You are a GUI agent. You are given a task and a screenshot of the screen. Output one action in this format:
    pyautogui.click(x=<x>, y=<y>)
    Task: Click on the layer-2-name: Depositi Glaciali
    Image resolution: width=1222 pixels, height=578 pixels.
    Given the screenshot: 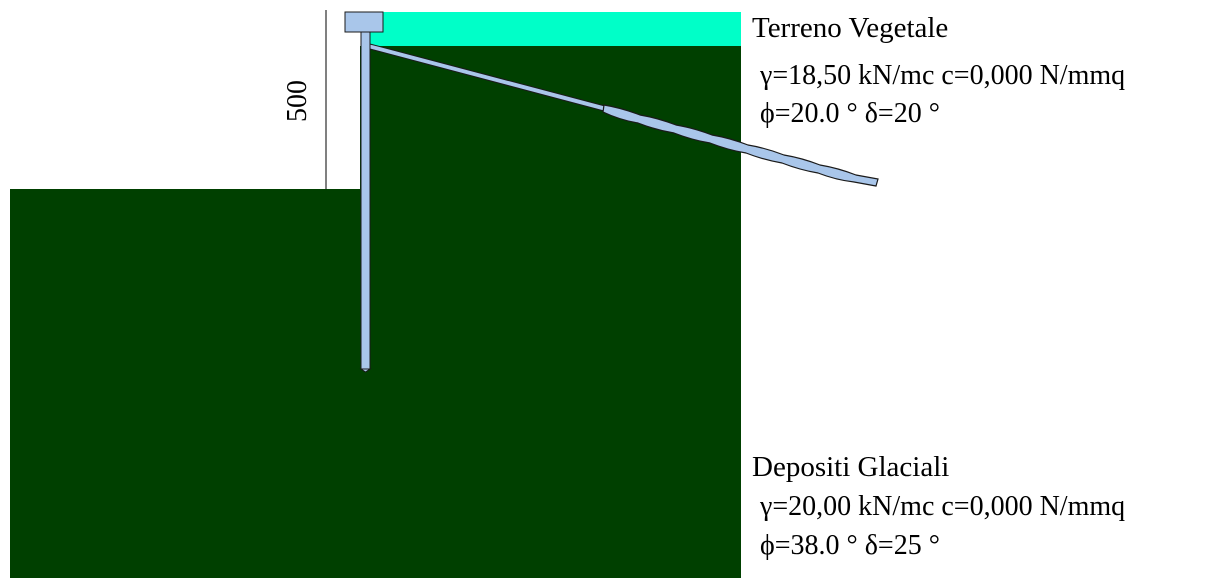 What is the action you would take?
    pyautogui.click(x=851, y=467)
    